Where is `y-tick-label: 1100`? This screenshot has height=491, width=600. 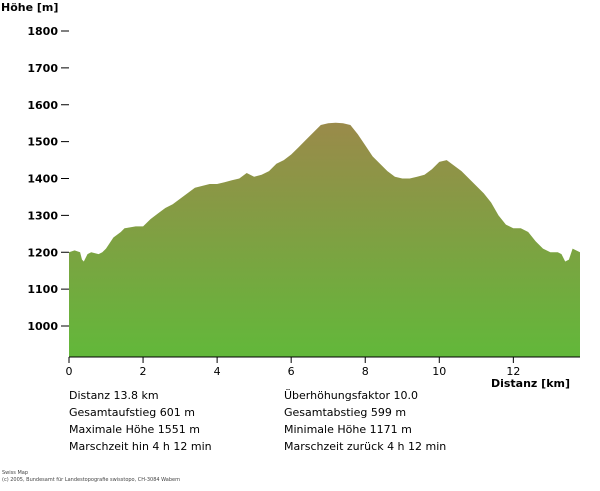 y-tick-label: 1100 is located at coordinates (42, 289).